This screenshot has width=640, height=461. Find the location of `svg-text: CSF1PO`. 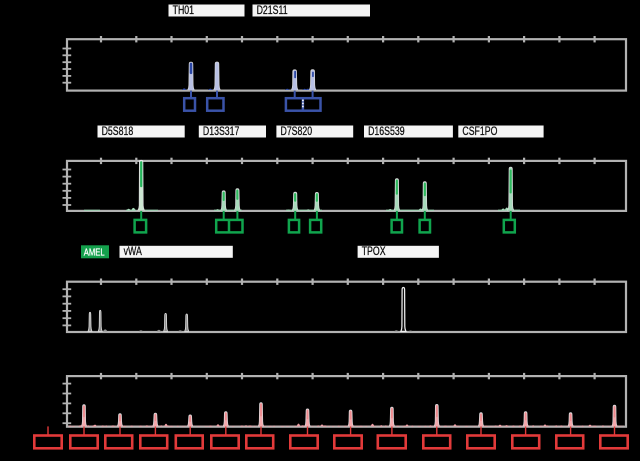

svg-text: CSF1PO is located at coordinates (479, 131).